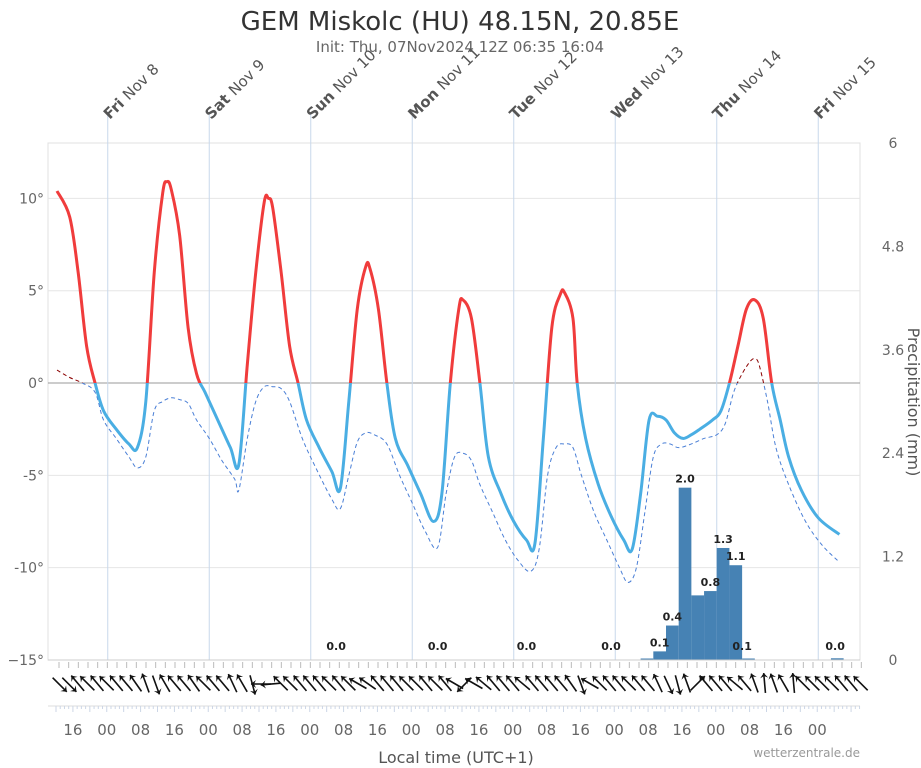 This screenshot has width=921, height=768. What do you see at coordinates (685, 479) in the screenshot?
I see `precip-label: 2.0` at bounding box center [685, 479].